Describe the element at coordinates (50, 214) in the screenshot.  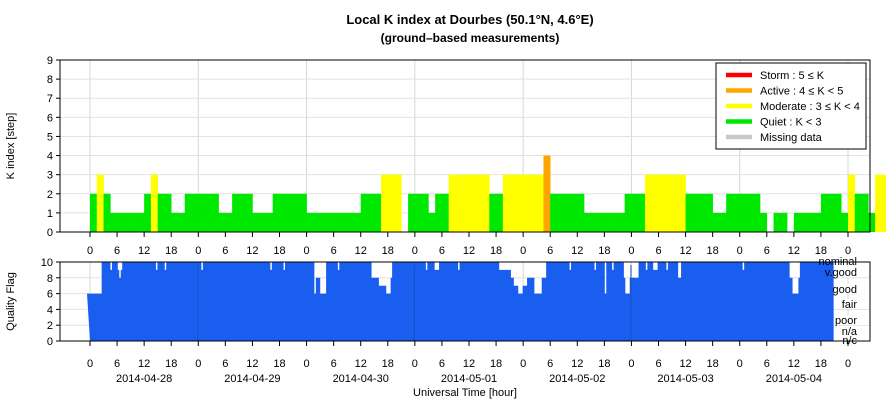
I see `y-tick-label: 1` at that location.